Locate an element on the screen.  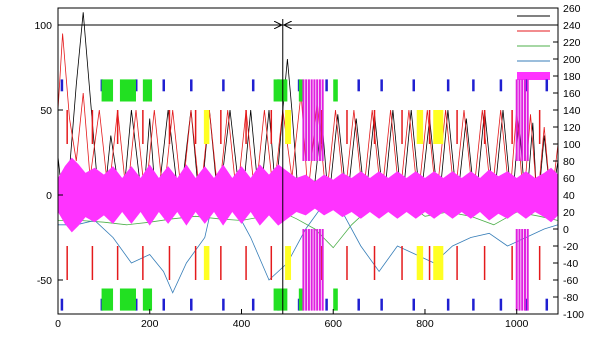
right-tick-label: -60 is located at coordinates (570, 281).